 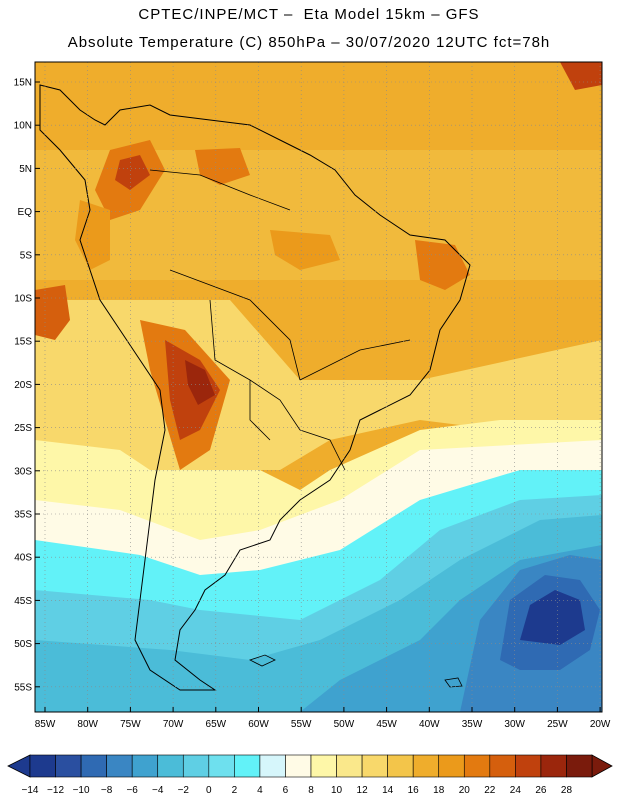 What do you see at coordinates (567, 790) in the screenshot?
I see `legend-label: 28` at bounding box center [567, 790].